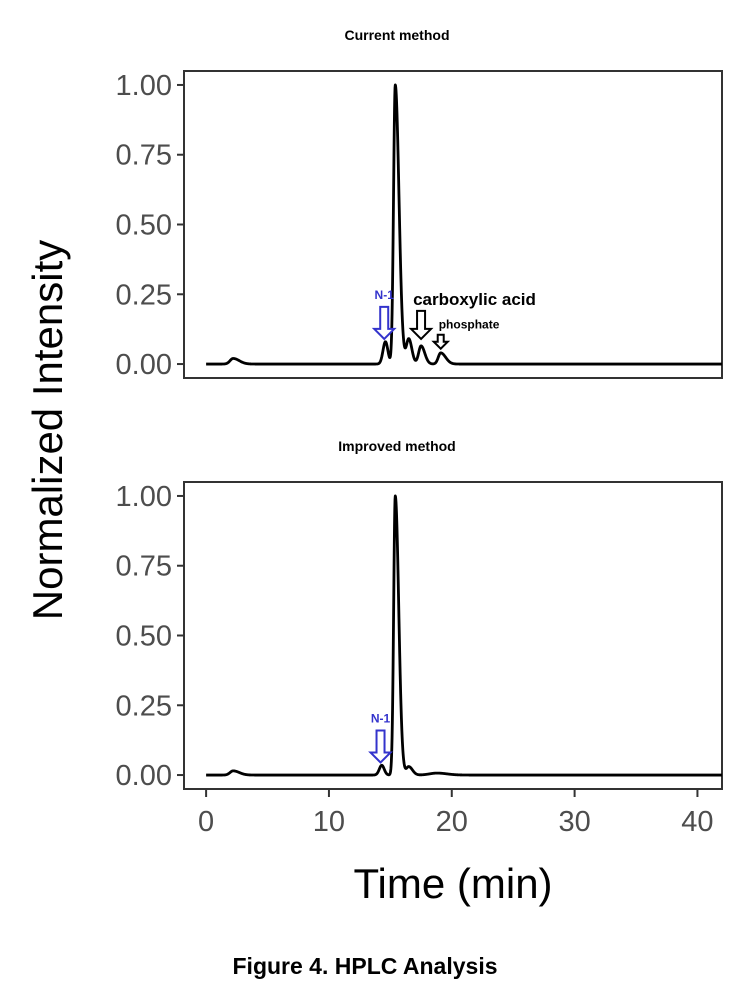  What do you see at coordinates (206, 822) in the screenshot?
I see `x-tick-label: 0` at bounding box center [206, 822].